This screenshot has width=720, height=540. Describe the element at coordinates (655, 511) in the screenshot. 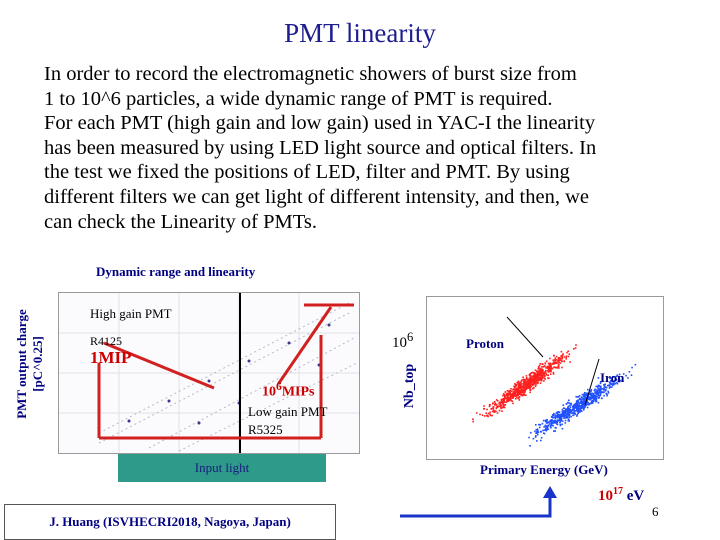

I see `page-number: 6` at that location.